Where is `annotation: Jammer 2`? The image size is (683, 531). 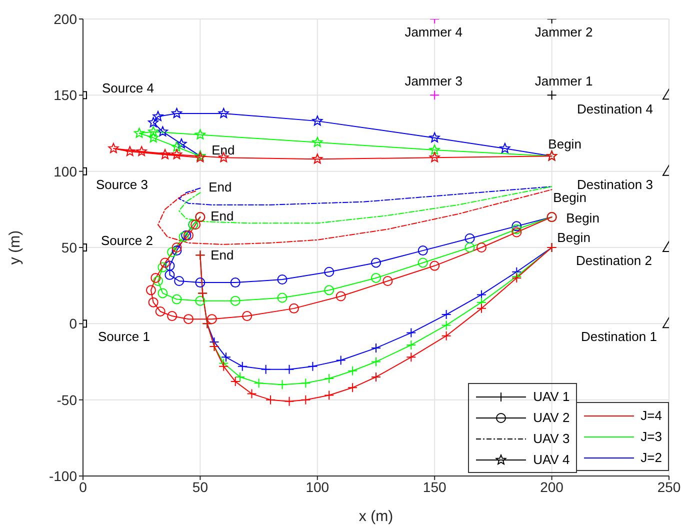 annotation: Jammer 2 is located at coordinates (563, 32).